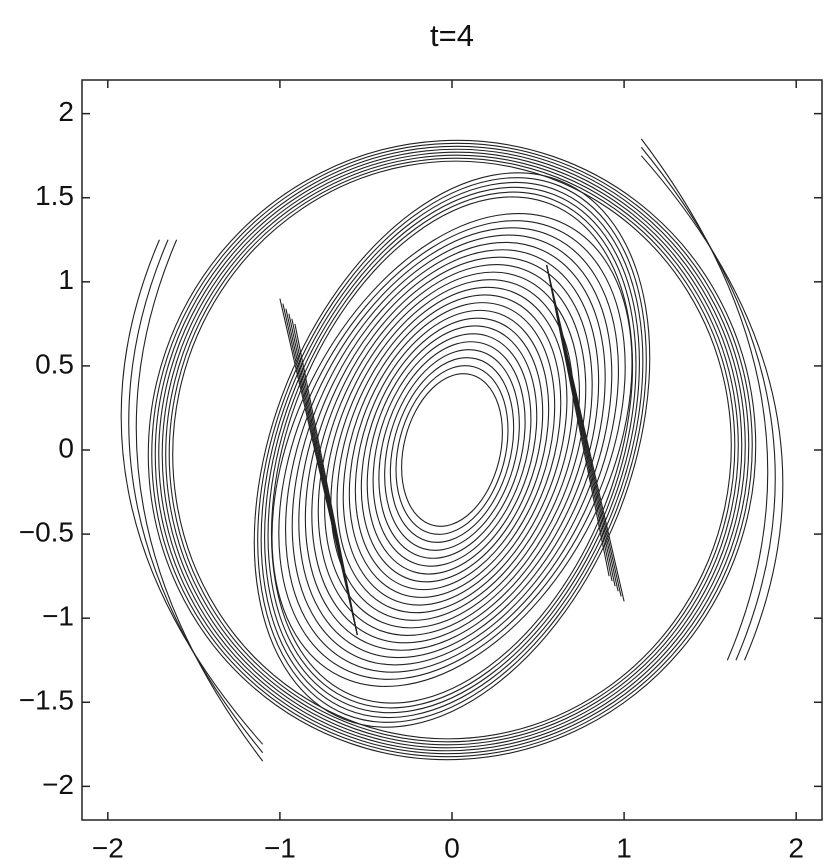 This screenshot has height=864, width=830. What do you see at coordinates (46, 700) in the screenshot?
I see `y-tick-label: −1.5` at bounding box center [46, 700].